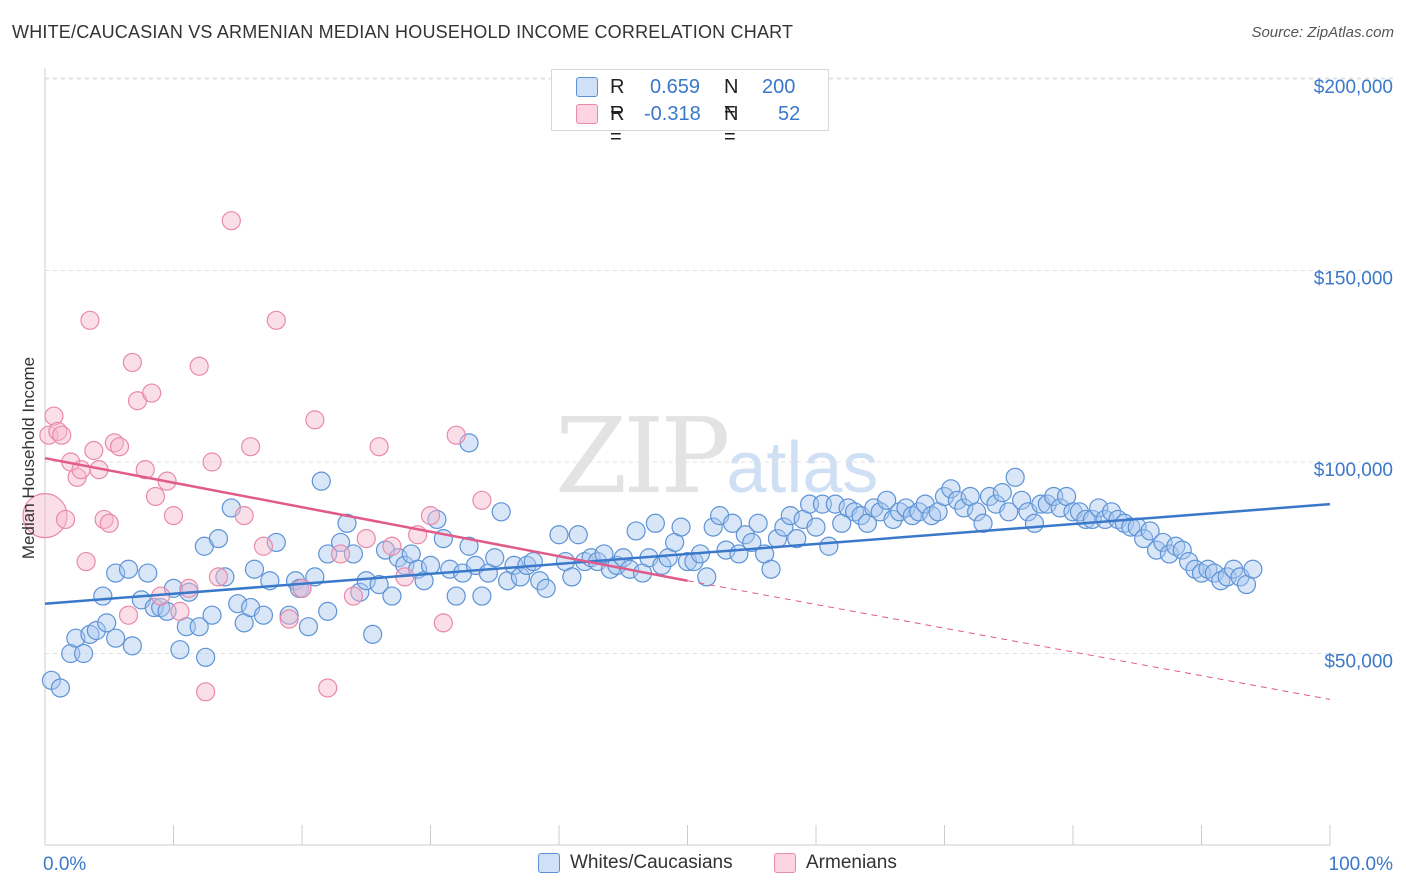 This screenshot has height=892, width=1406. What do you see at coordinates (785, 863) in the screenshot?
I see `legend-swatch-armenians` at bounding box center [785, 863].